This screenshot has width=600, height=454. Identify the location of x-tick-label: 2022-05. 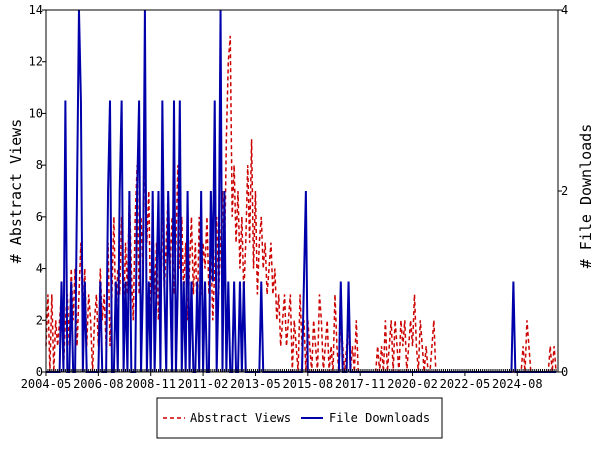
(465, 384).